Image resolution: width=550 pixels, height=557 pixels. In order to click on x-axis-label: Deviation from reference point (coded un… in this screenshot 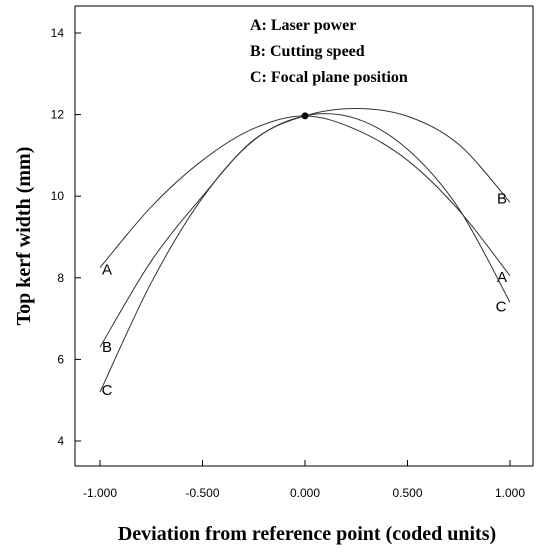, I will do `click(307, 534)`.